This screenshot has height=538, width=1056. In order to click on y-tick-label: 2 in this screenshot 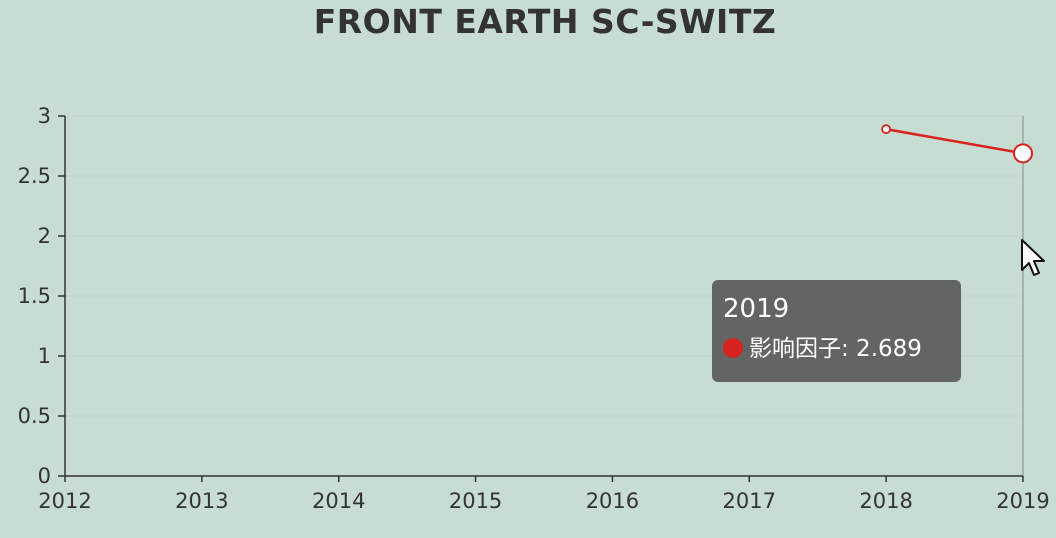, I will do `click(44, 236)`.